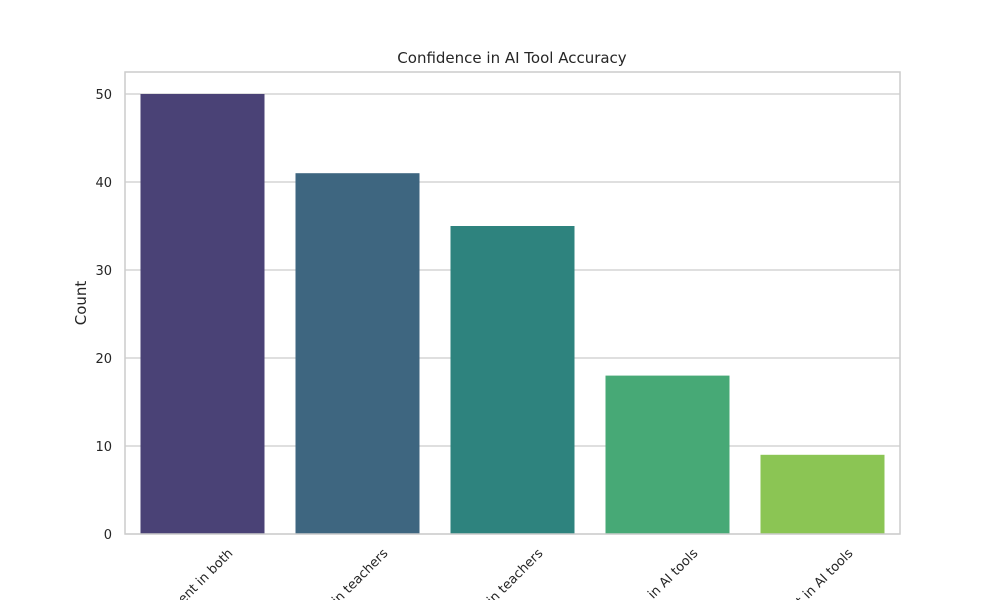 Image resolution: width=1000 pixels, height=600 pixels. What do you see at coordinates (512, 58) in the screenshot?
I see `chart-title: Confidence in AI Tool Accuracy` at bounding box center [512, 58].